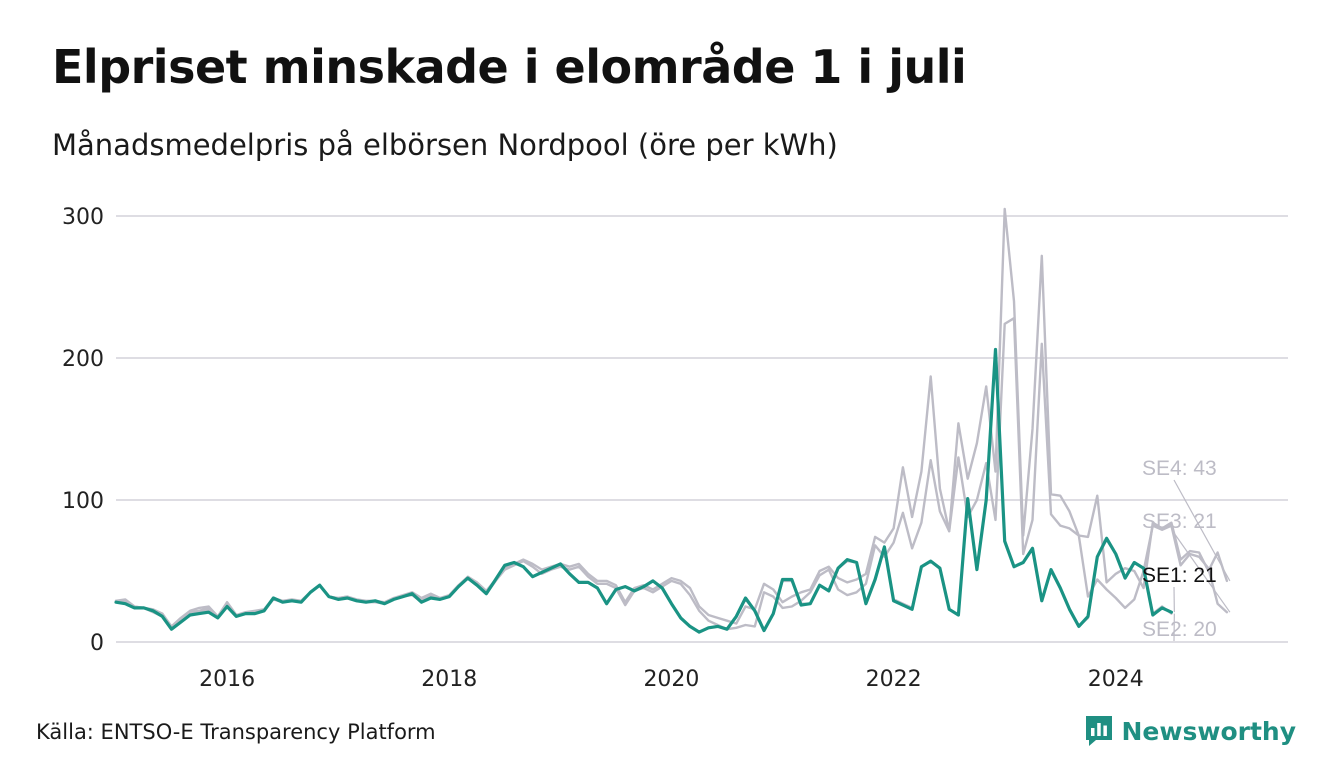  I want to click on leader-line-se3, so click(1202, 572).